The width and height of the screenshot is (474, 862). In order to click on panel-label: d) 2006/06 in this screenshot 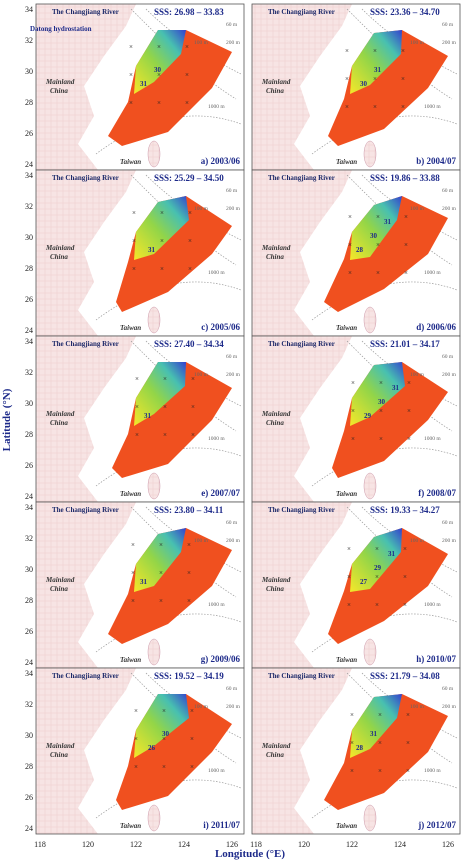, I will do `click(436, 327)`.